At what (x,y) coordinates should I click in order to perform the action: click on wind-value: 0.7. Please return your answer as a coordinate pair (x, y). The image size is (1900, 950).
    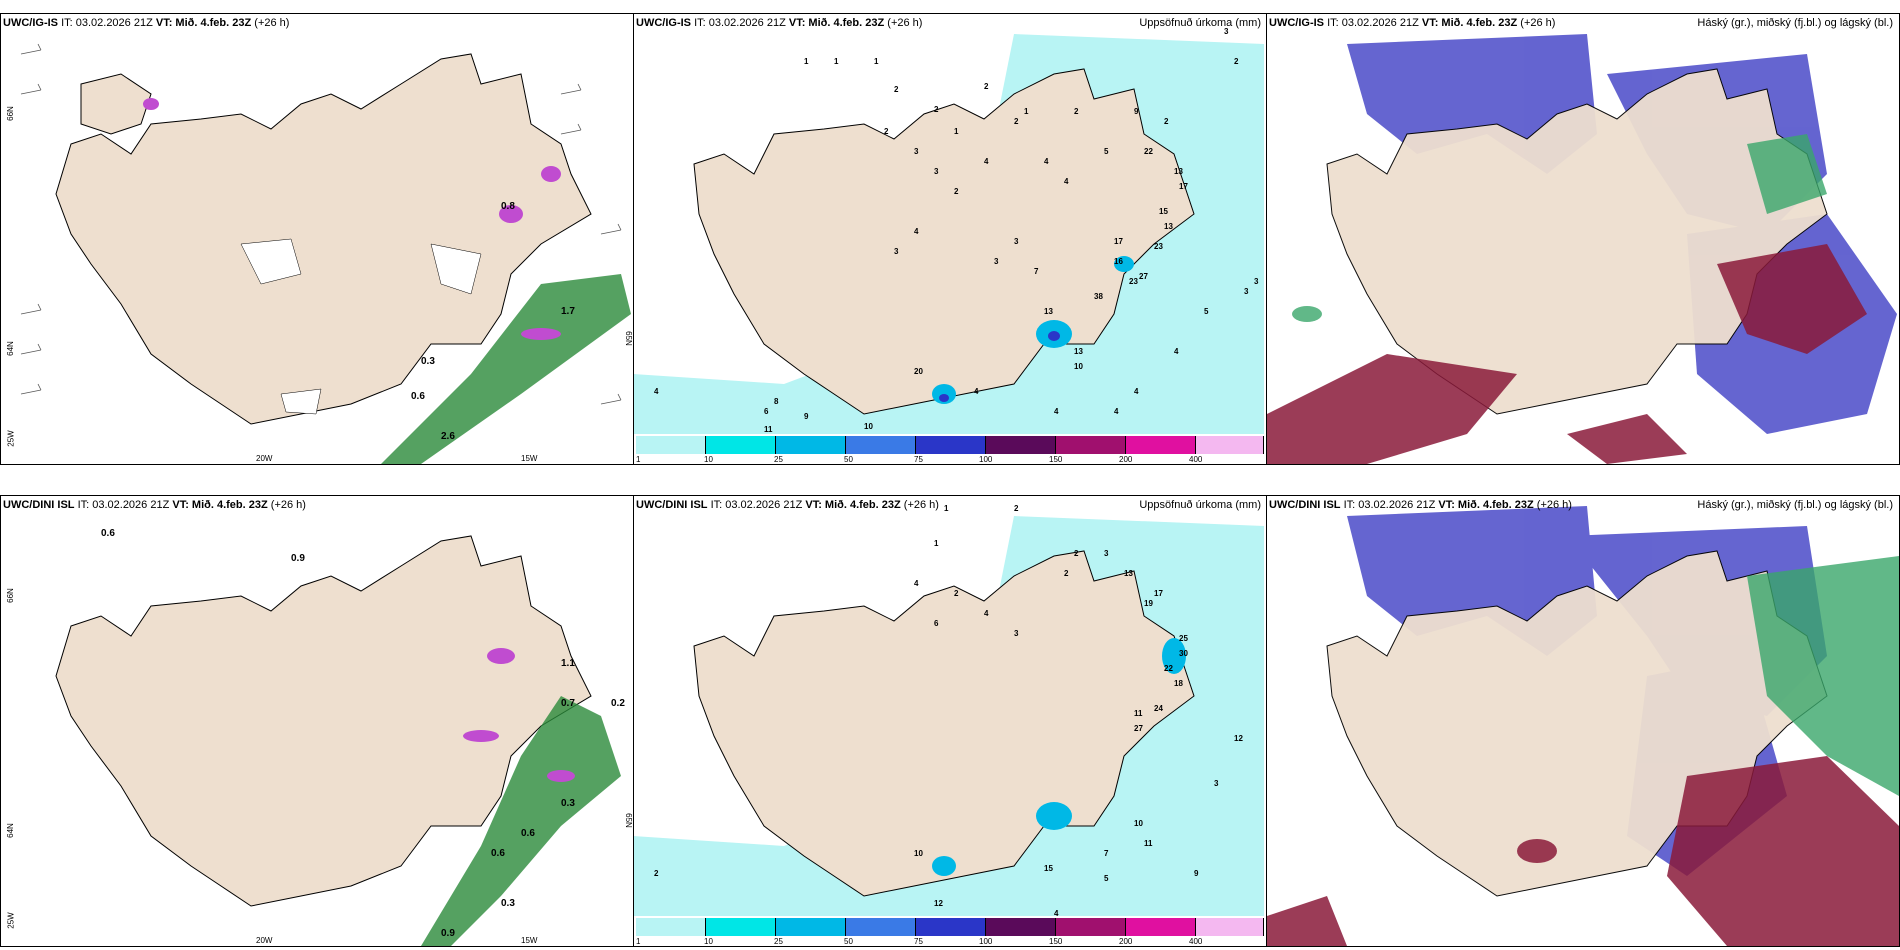
    Looking at the image, I should click on (568, 703).